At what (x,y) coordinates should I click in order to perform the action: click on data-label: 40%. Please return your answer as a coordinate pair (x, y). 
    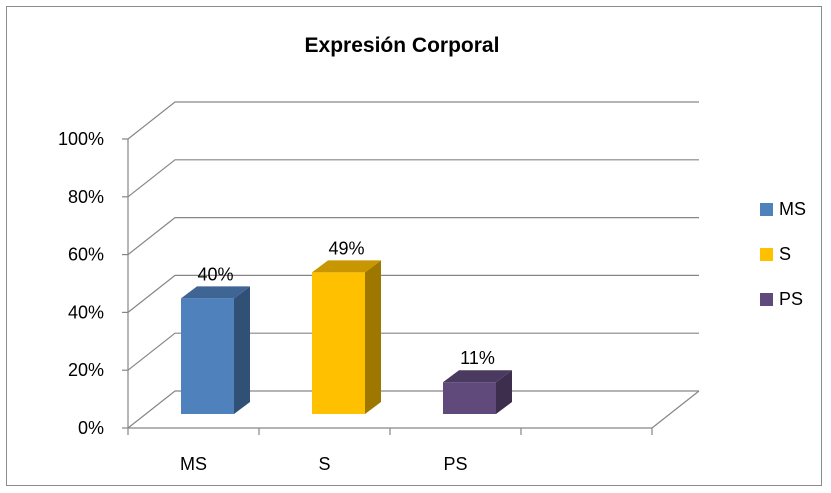
    Looking at the image, I should click on (215, 274).